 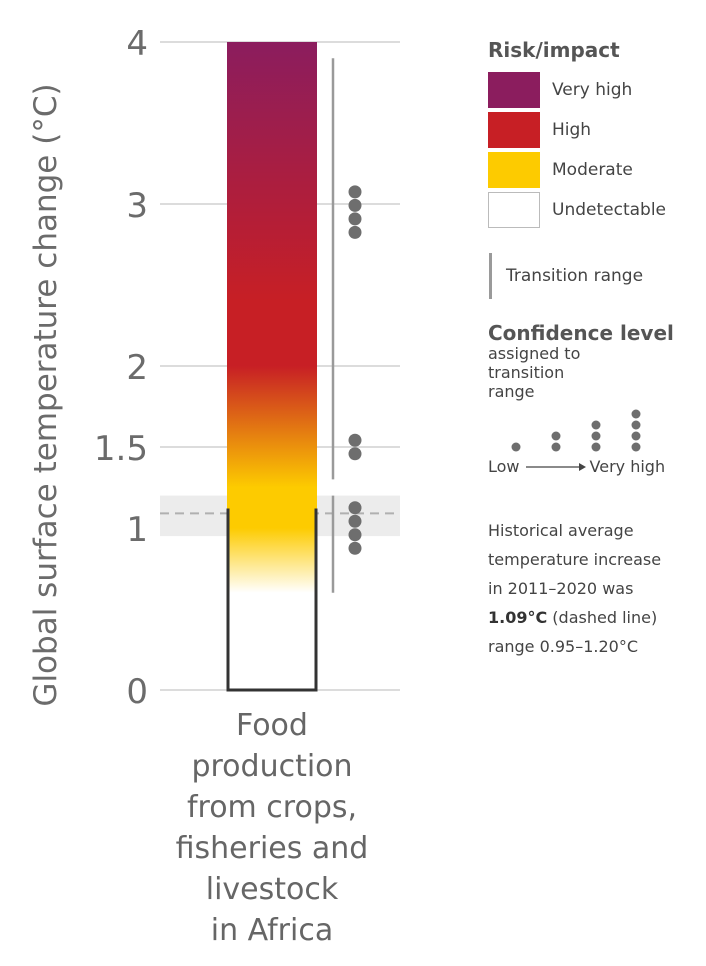 What do you see at coordinates (272, 725) in the screenshot?
I see `category-label-line: Food` at bounding box center [272, 725].